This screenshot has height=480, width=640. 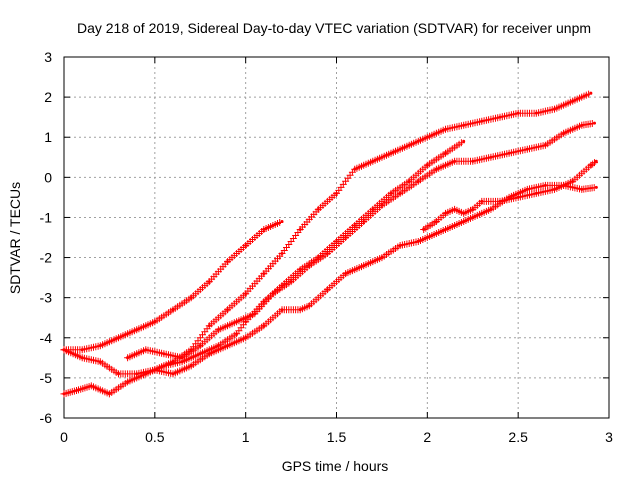 I want to click on x-axis-label: GPS time / hours, so click(x=335, y=466).